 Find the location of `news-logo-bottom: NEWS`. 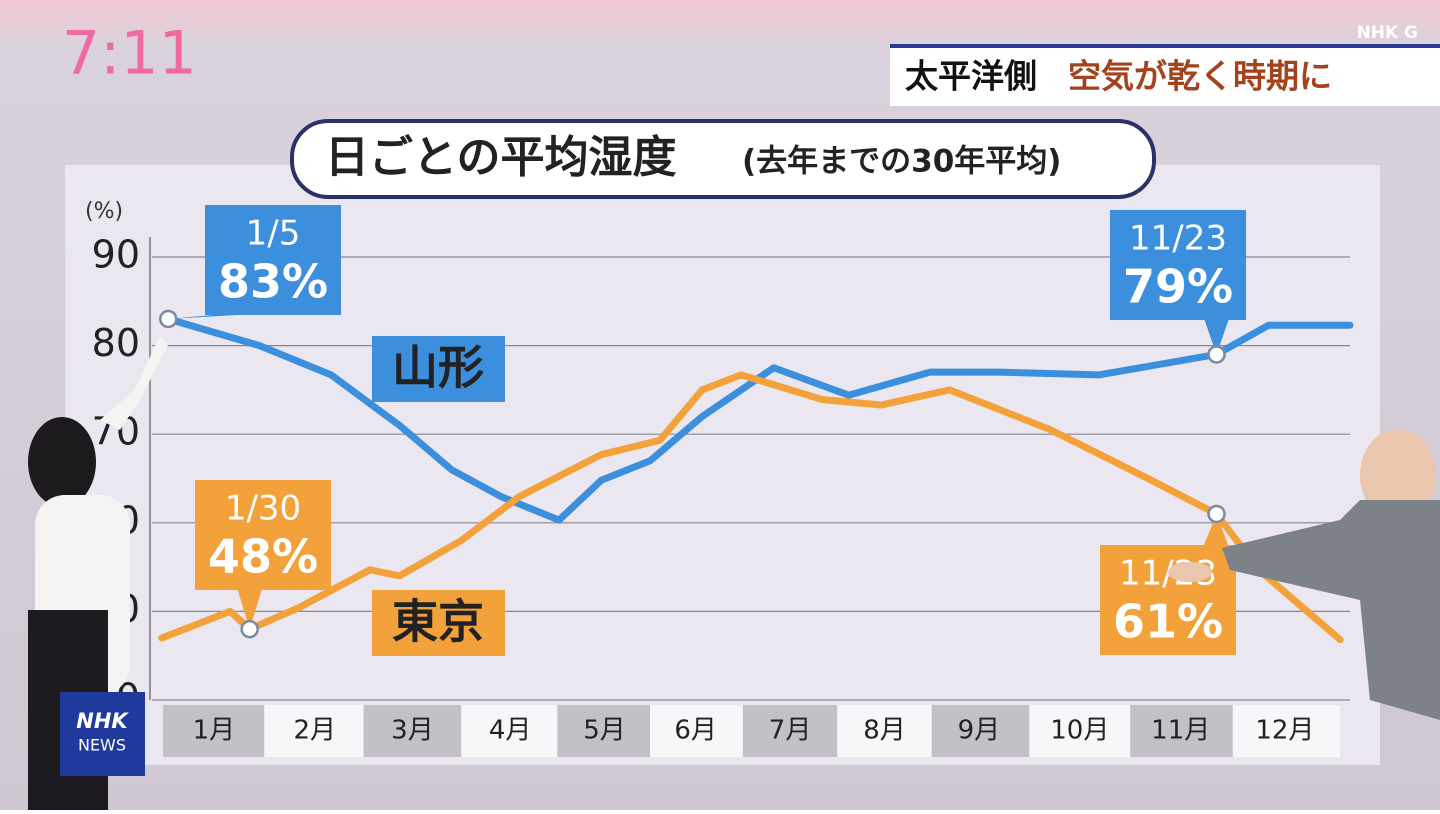

news-logo-bottom: NEWS is located at coordinates (102, 745).